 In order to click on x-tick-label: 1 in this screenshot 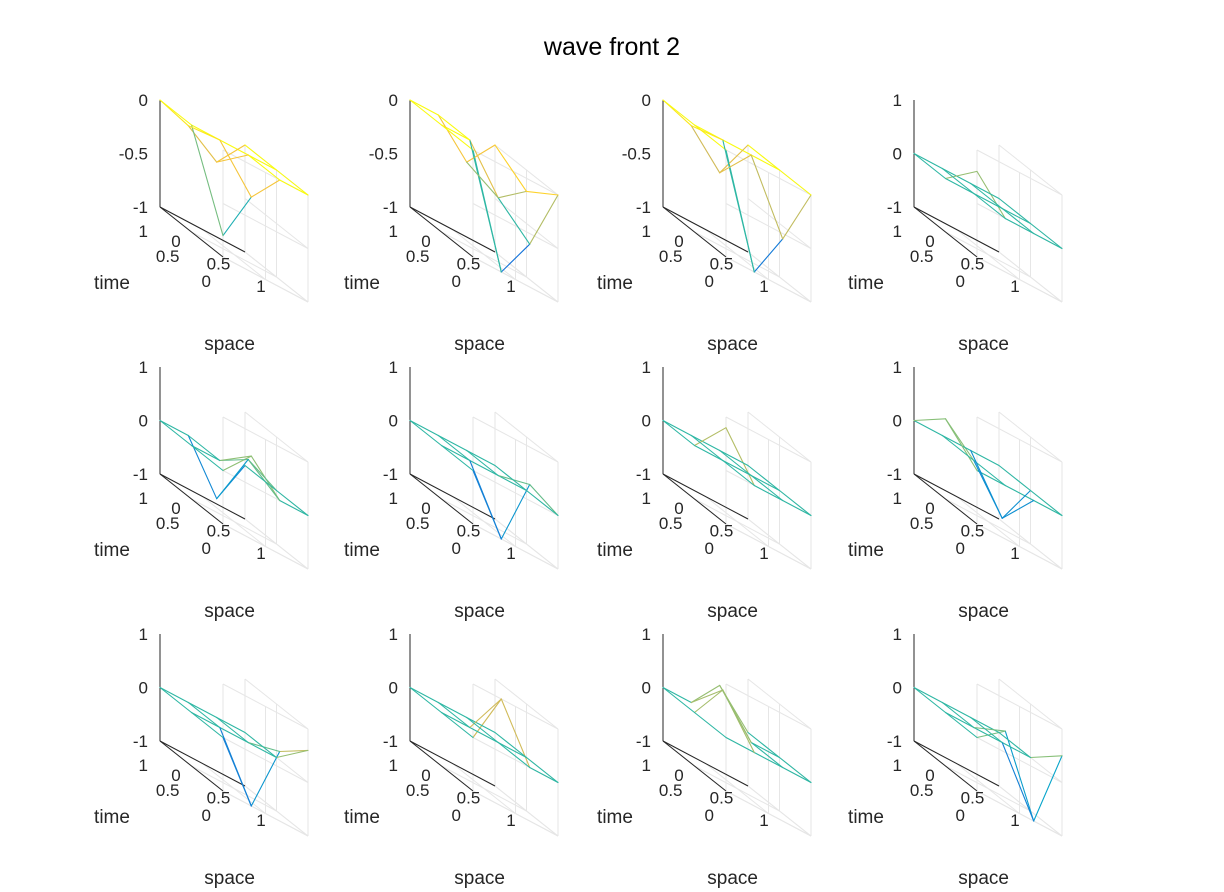, I will do `click(510, 820)`.